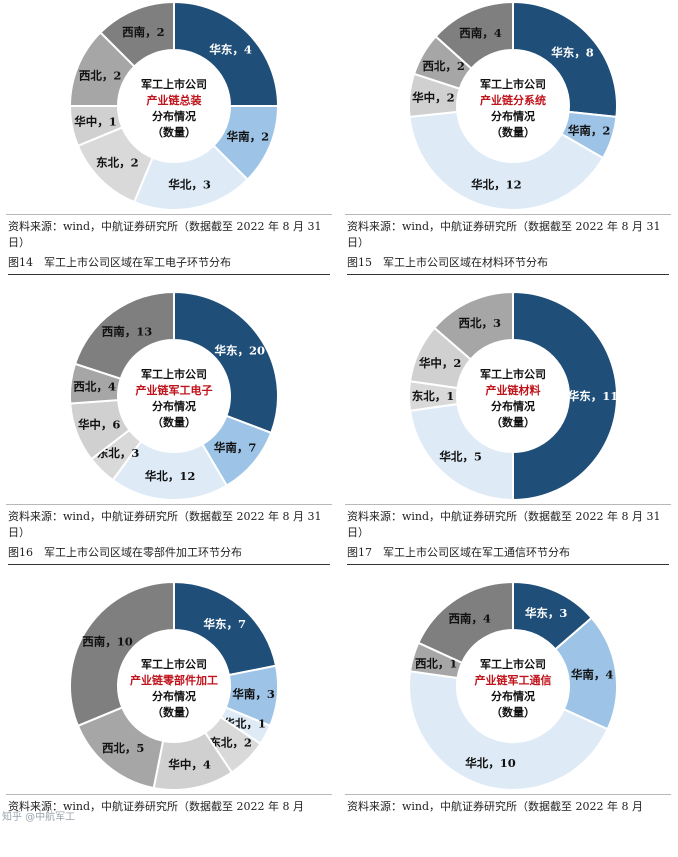 The width and height of the screenshot is (678, 857). I want to click on donut-chart: 华东，11 华北，5 东北，1 华中，2 西北，3 军工上市公司 产业链材料分布情况 （数量）, so click(508, 396).